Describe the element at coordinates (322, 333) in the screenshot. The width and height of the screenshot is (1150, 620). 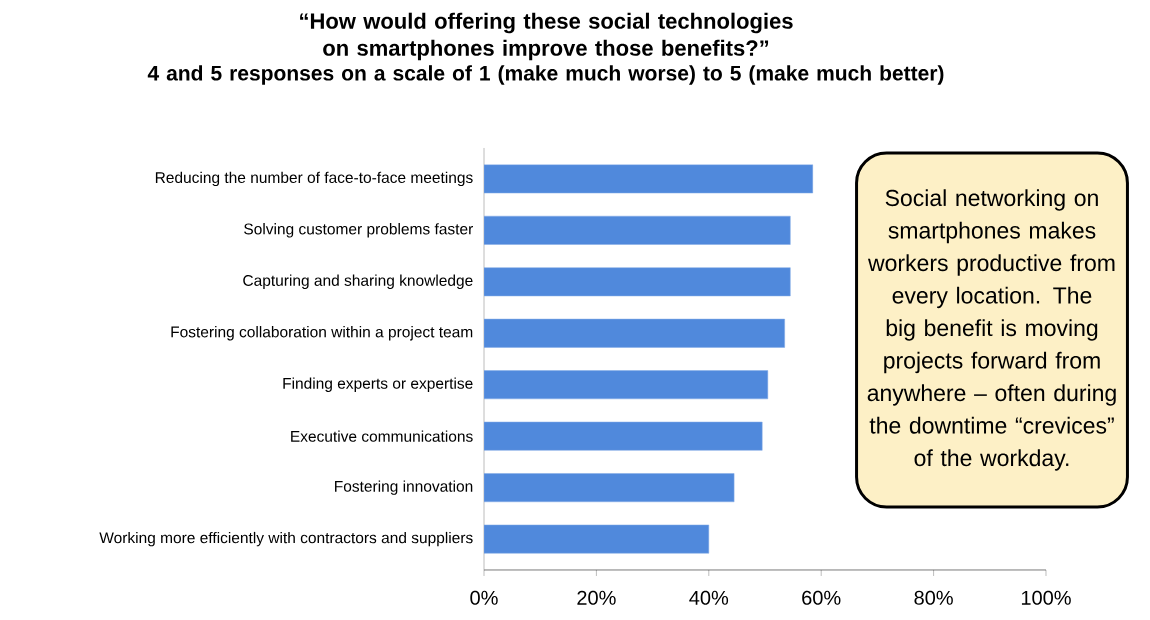
I see `y-tick-label: Fostering collaboration within a project team` at that location.